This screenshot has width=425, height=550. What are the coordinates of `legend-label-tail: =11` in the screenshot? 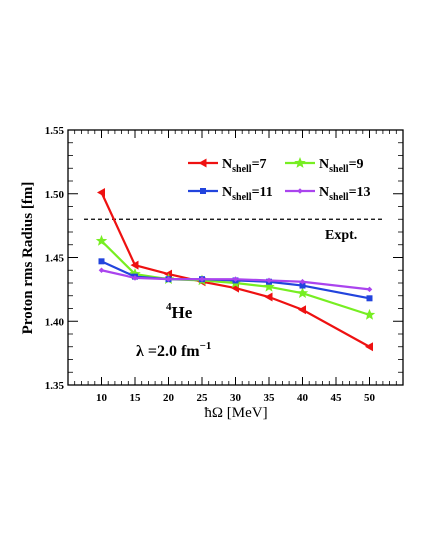 It's located at (262, 192).